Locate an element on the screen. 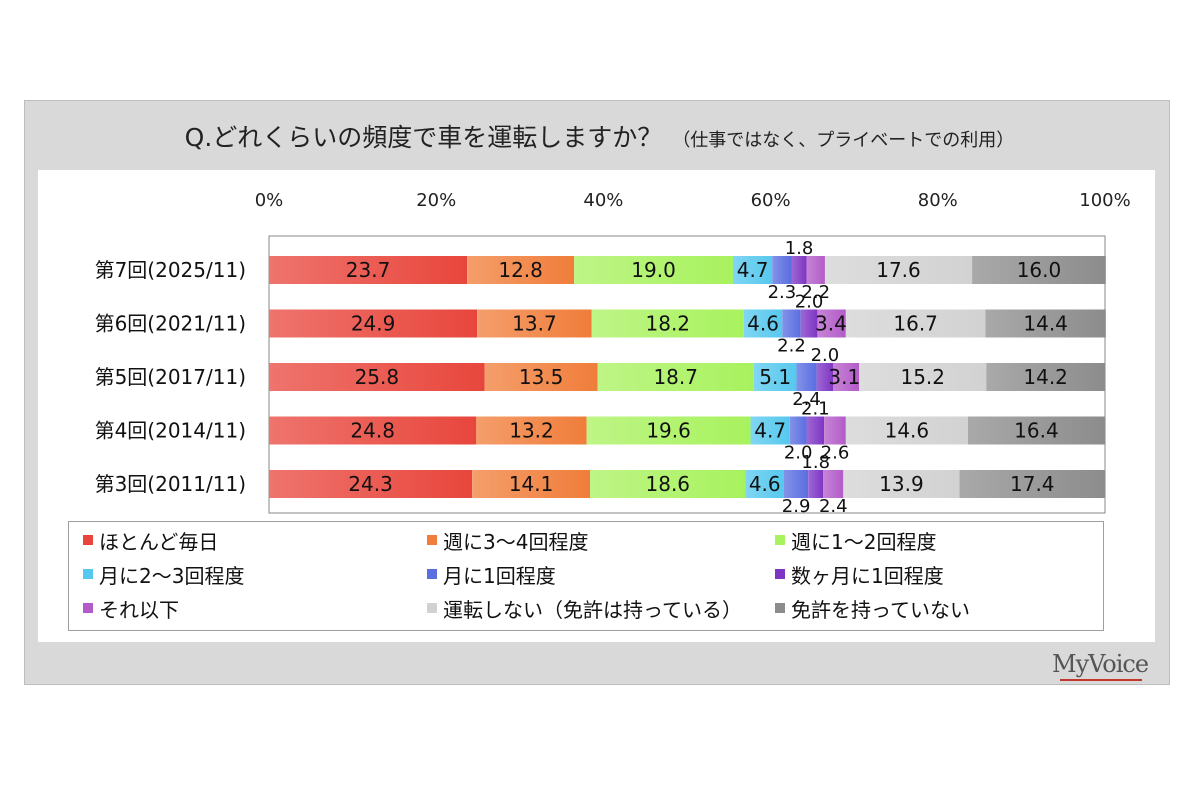 The height and width of the screenshot is (800, 1199). chart-title-block: Q.どれくらいの頻度で車を運転しますか？ （仕事ではなく、プライベートでの利用） is located at coordinates (599, 136).